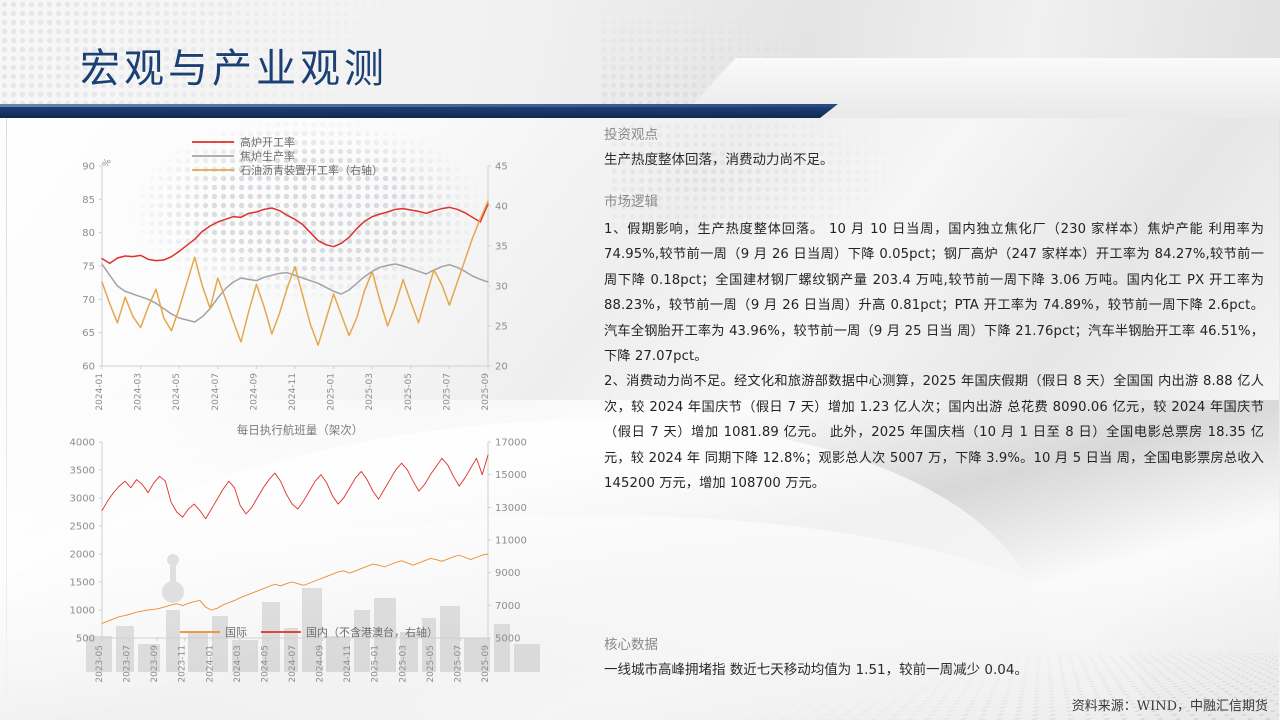 This screenshot has width=1280, height=720. What do you see at coordinates (511, 541) in the screenshot?
I see `svg-text: 11000` at bounding box center [511, 541].